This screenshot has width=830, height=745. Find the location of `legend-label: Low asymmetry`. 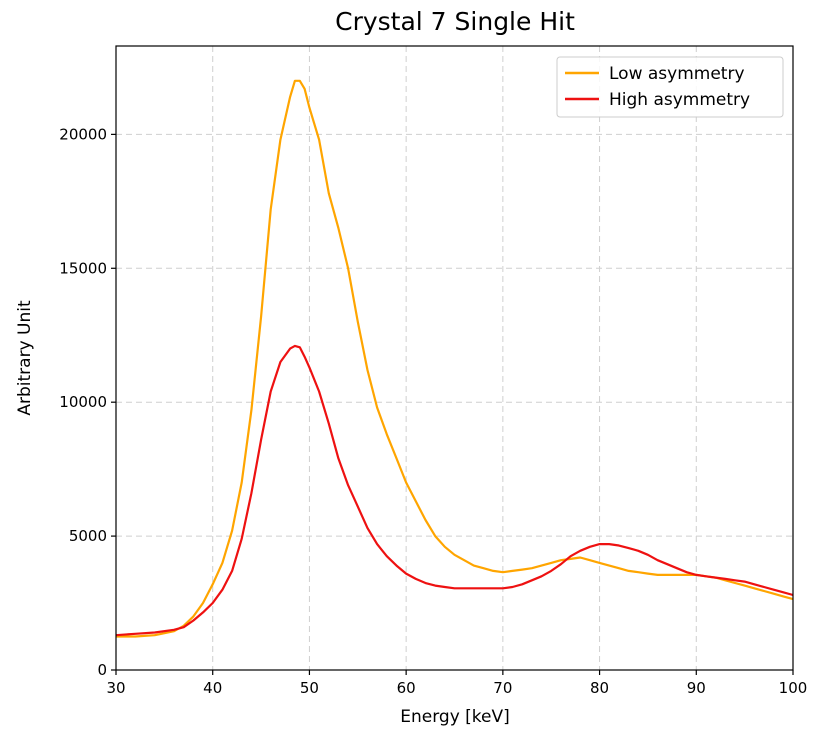

legend-label: Low asymmetry is located at coordinates (677, 74).